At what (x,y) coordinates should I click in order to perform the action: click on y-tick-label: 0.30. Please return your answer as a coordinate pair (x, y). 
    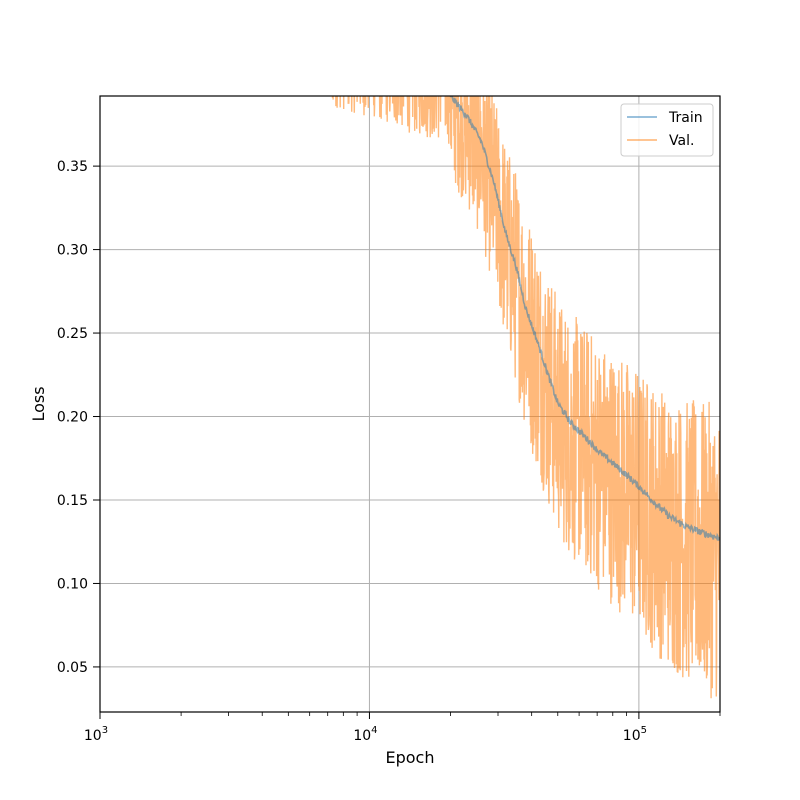
    Looking at the image, I should click on (72, 251).